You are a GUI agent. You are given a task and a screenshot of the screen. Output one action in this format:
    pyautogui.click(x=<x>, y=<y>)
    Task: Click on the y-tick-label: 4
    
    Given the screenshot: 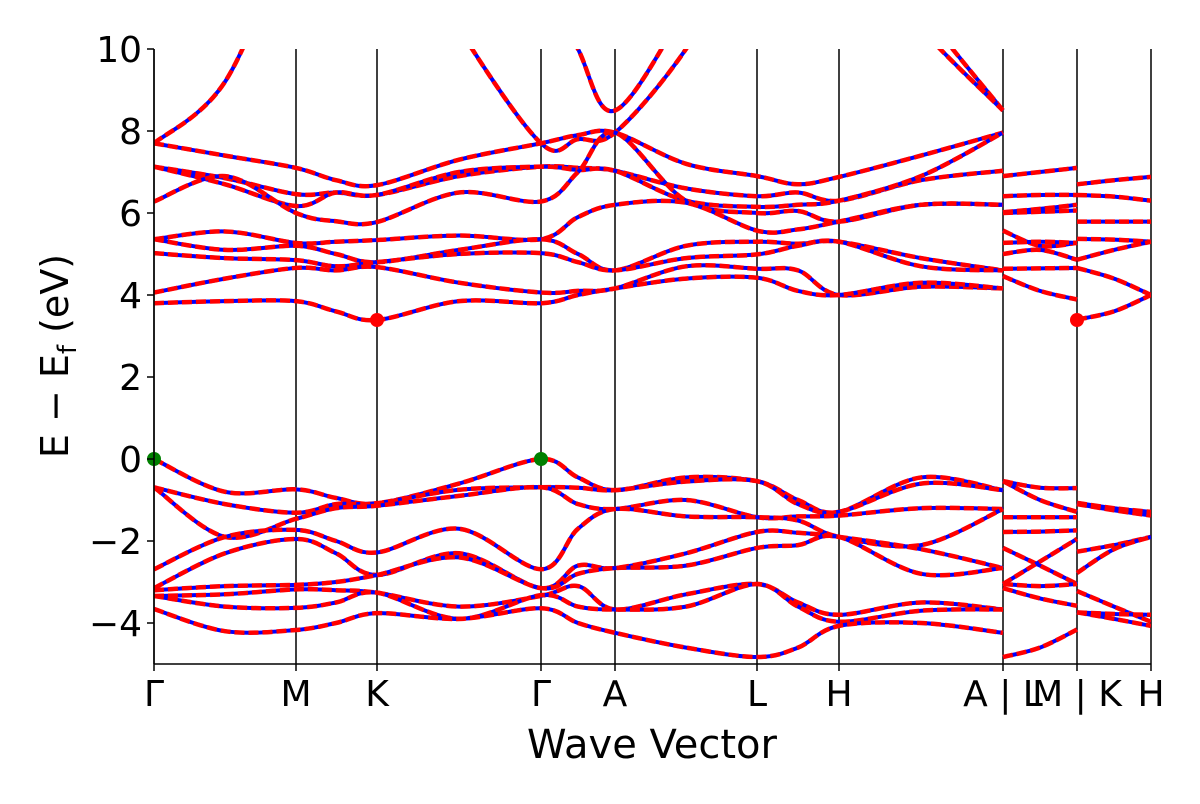 What is the action you would take?
    pyautogui.click(x=130, y=296)
    